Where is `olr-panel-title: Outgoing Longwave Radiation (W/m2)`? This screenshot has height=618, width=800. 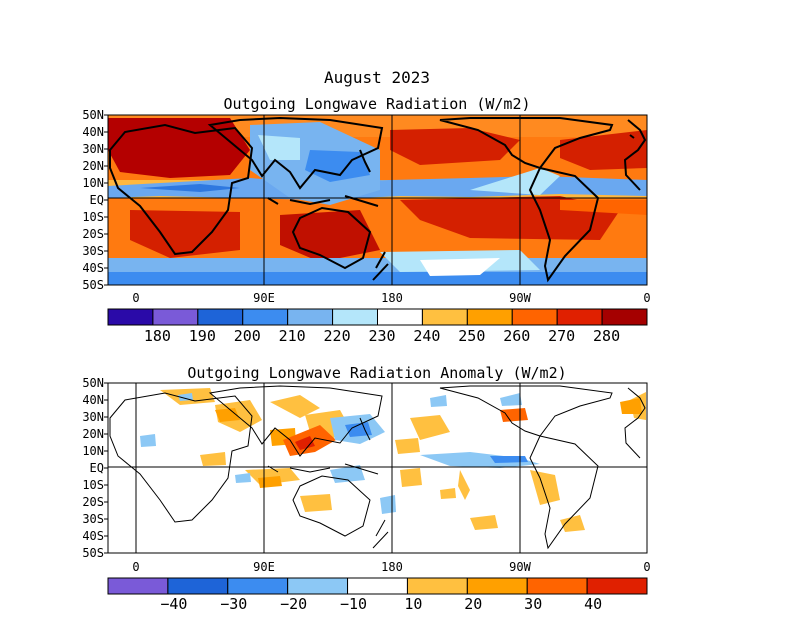 olr-panel-title: Outgoing Longwave Radiation (W/m2) is located at coordinates (376, 104).